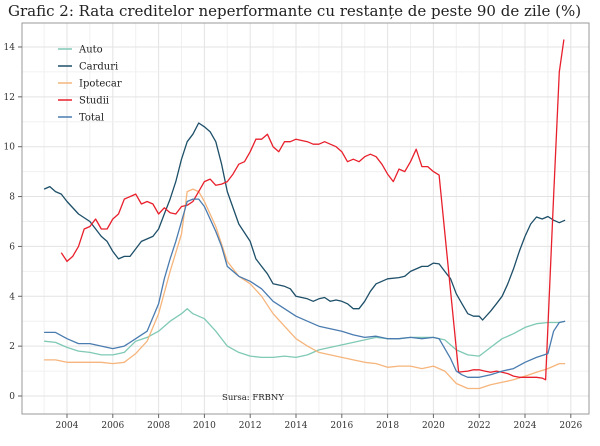  Describe the element at coordinates (9, 98) in the screenshot. I see `y-tick-label: 12` at that location.